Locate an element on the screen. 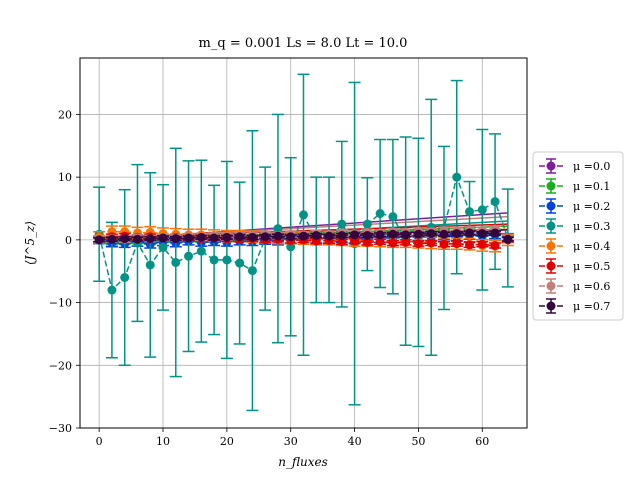 The width and height of the screenshot is (640, 480). y-axis-label: ⟨J^5_z⟩ is located at coordinates (30, 243).